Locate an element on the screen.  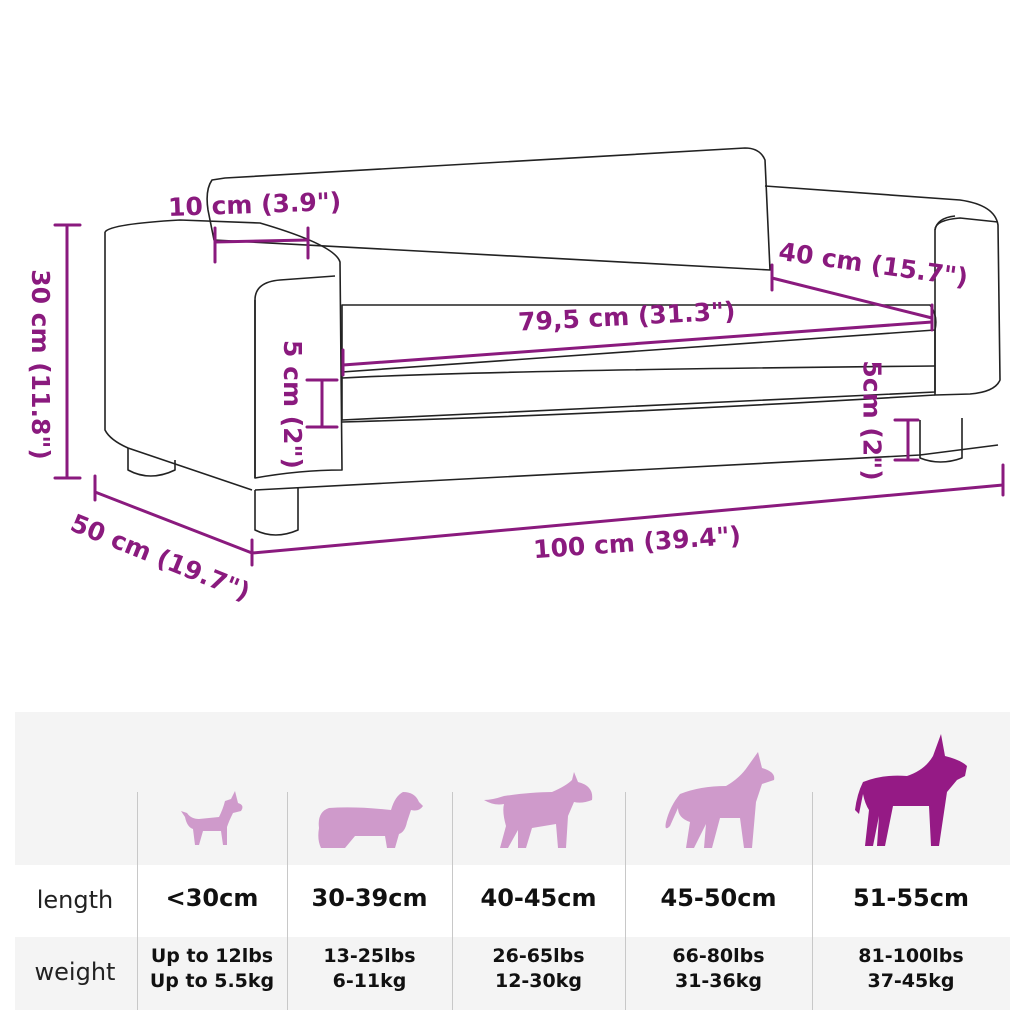
leg-height-label: 5cm (2") is located at coordinates (872, 420).